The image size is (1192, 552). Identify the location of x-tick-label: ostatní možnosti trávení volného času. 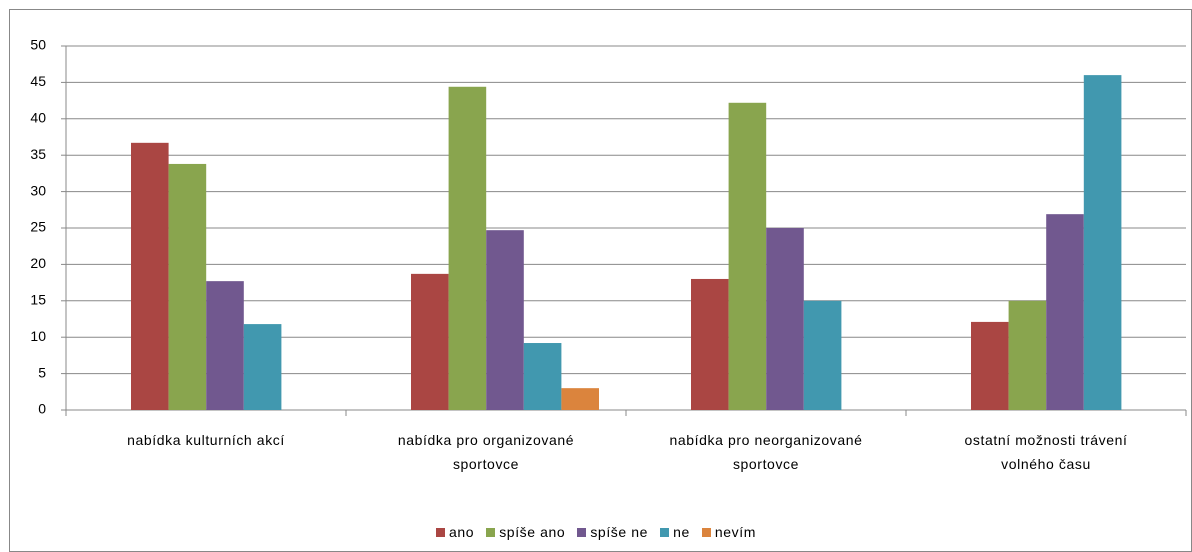
(1046, 452).